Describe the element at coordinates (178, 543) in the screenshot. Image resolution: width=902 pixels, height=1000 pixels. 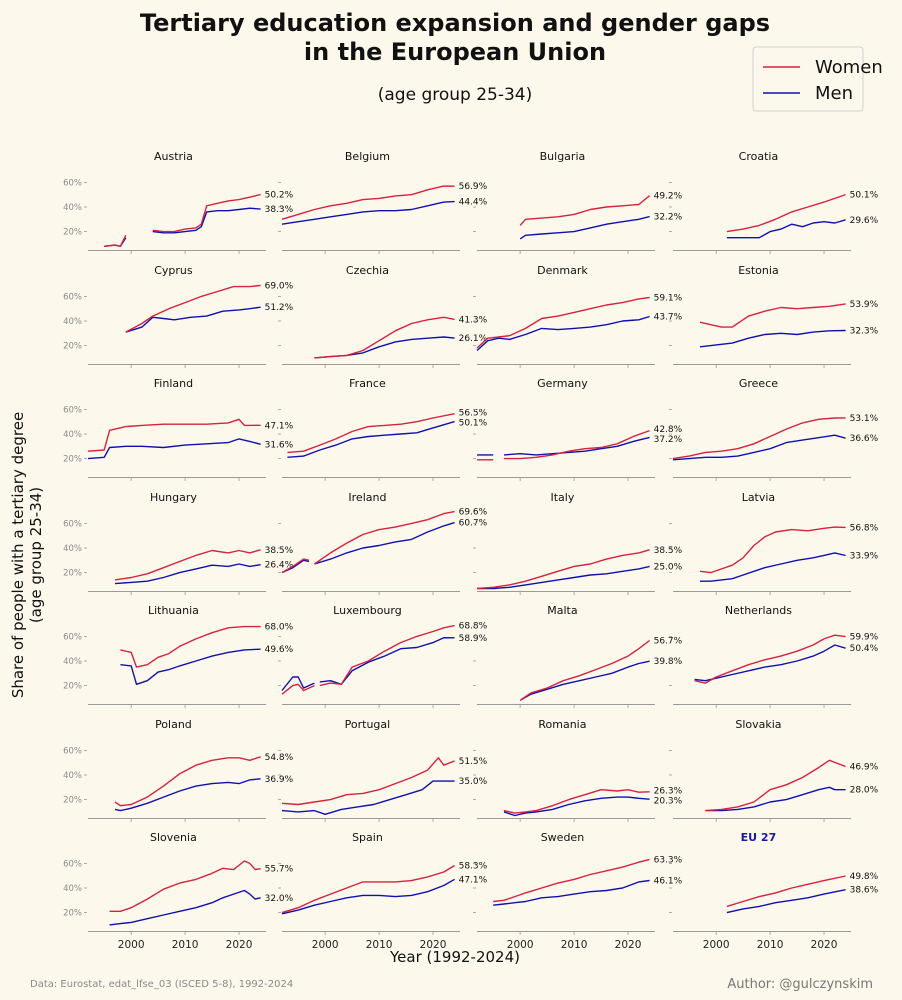
I see `panel-hungary: Hungary 20% 40% 60% 38.5% 26.4%` at that location.